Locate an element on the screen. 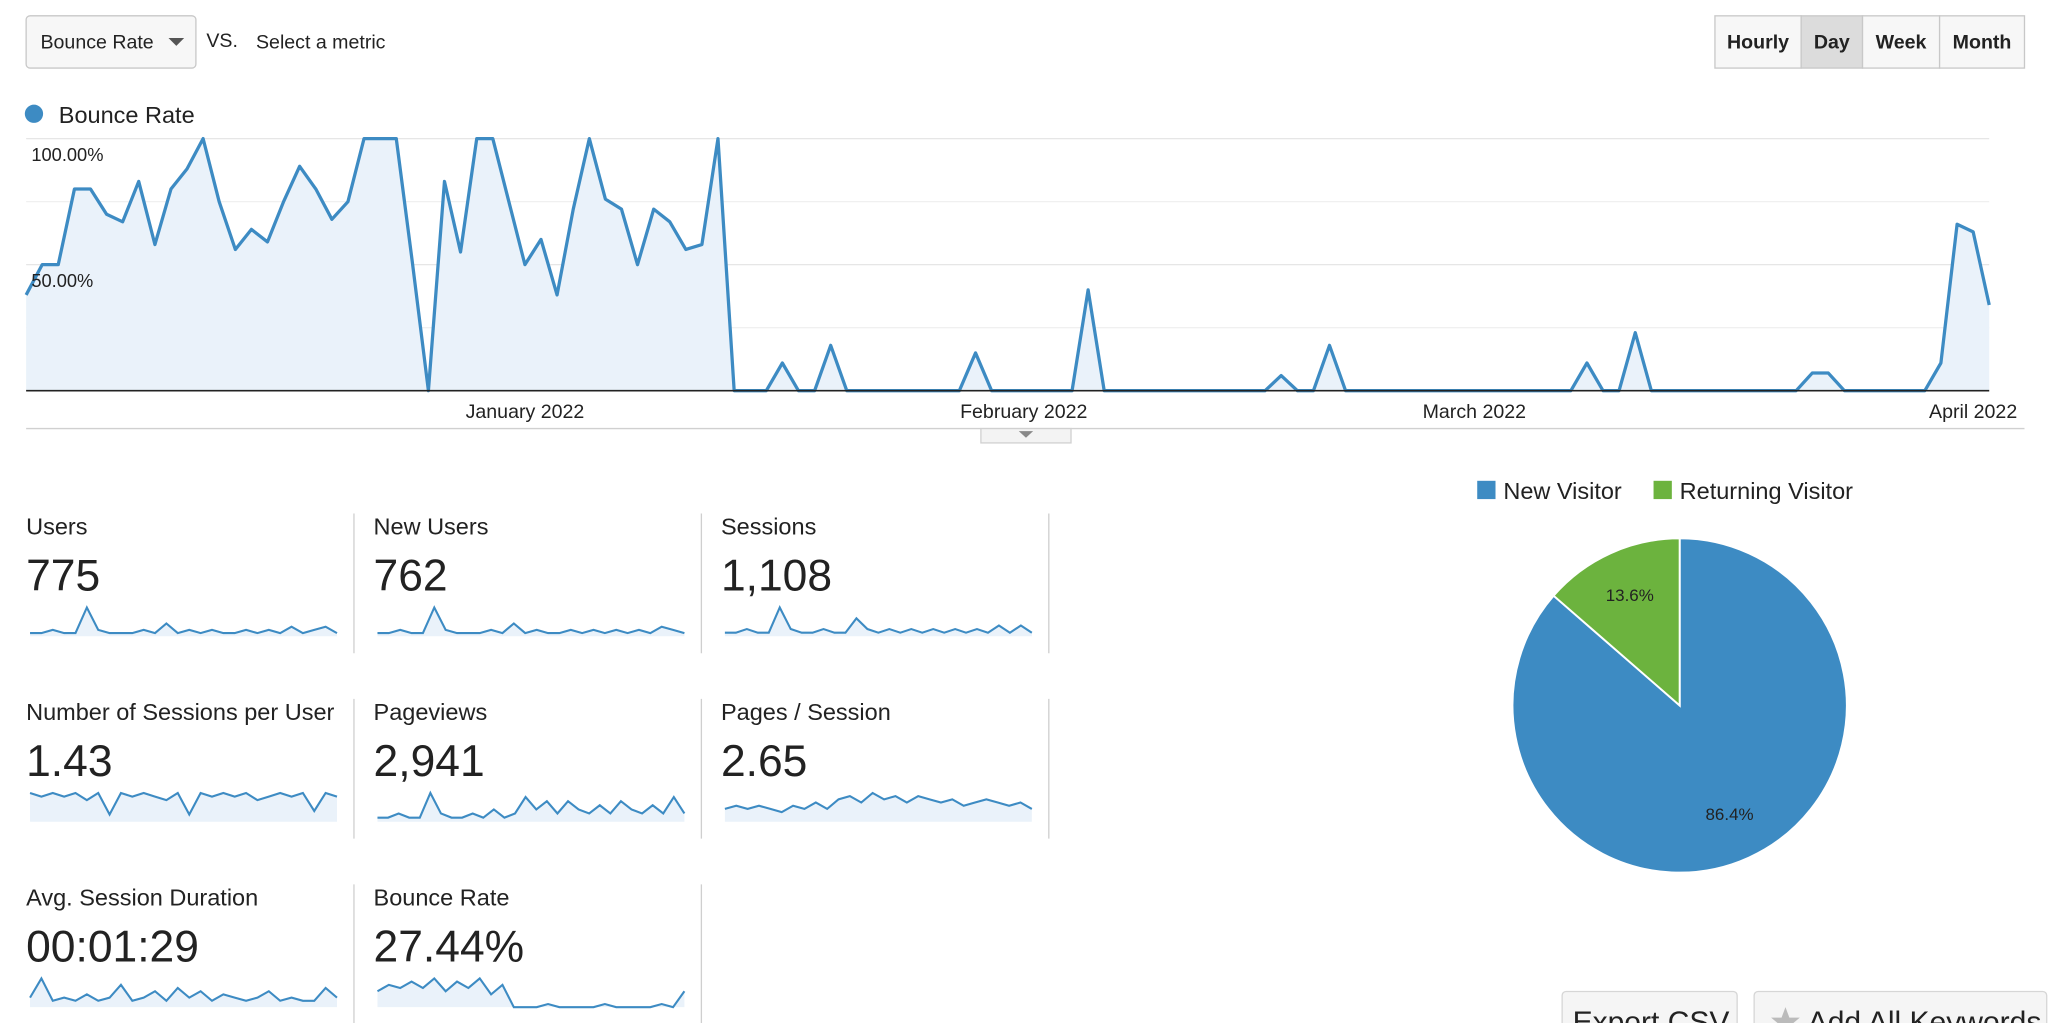 The width and height of the screenshot is (2048, 1023). vs-label: VS. is located at coordinates (222, 41).